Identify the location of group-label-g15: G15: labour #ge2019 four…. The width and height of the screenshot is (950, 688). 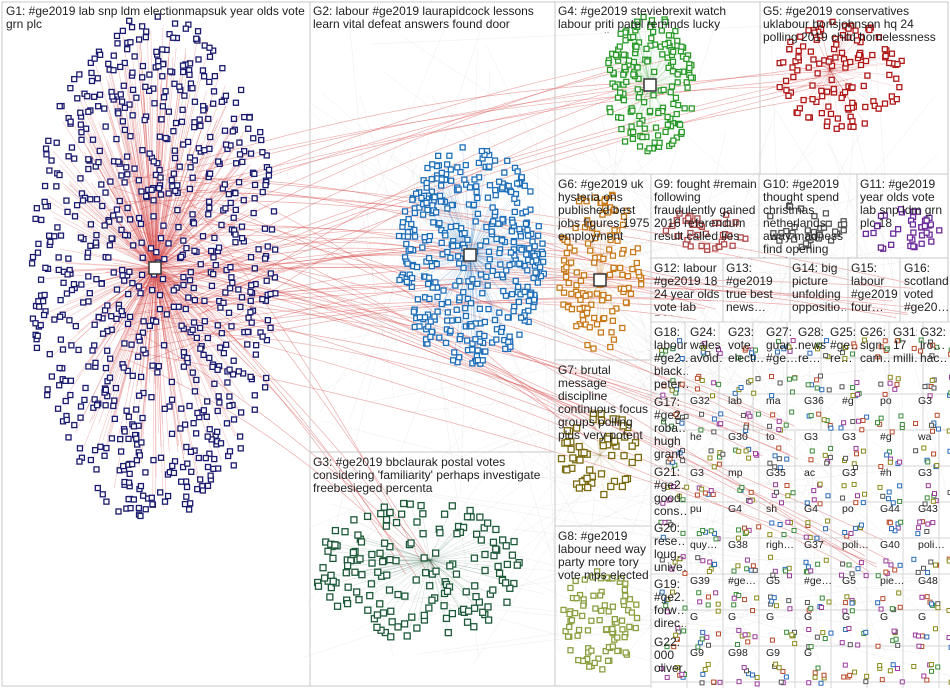
(874, 288).